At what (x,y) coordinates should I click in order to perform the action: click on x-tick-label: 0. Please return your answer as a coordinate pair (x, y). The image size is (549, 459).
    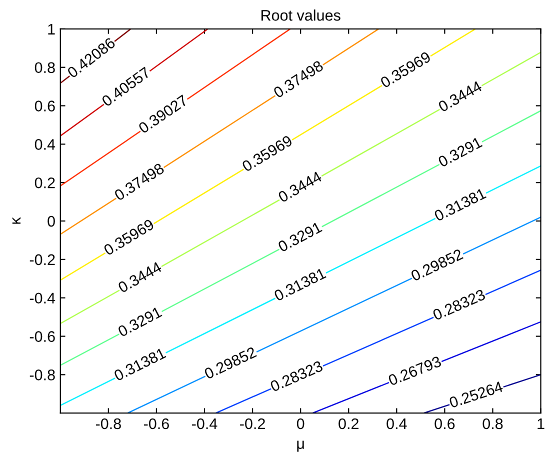
    Looking at the image, I should click on (300, 424).